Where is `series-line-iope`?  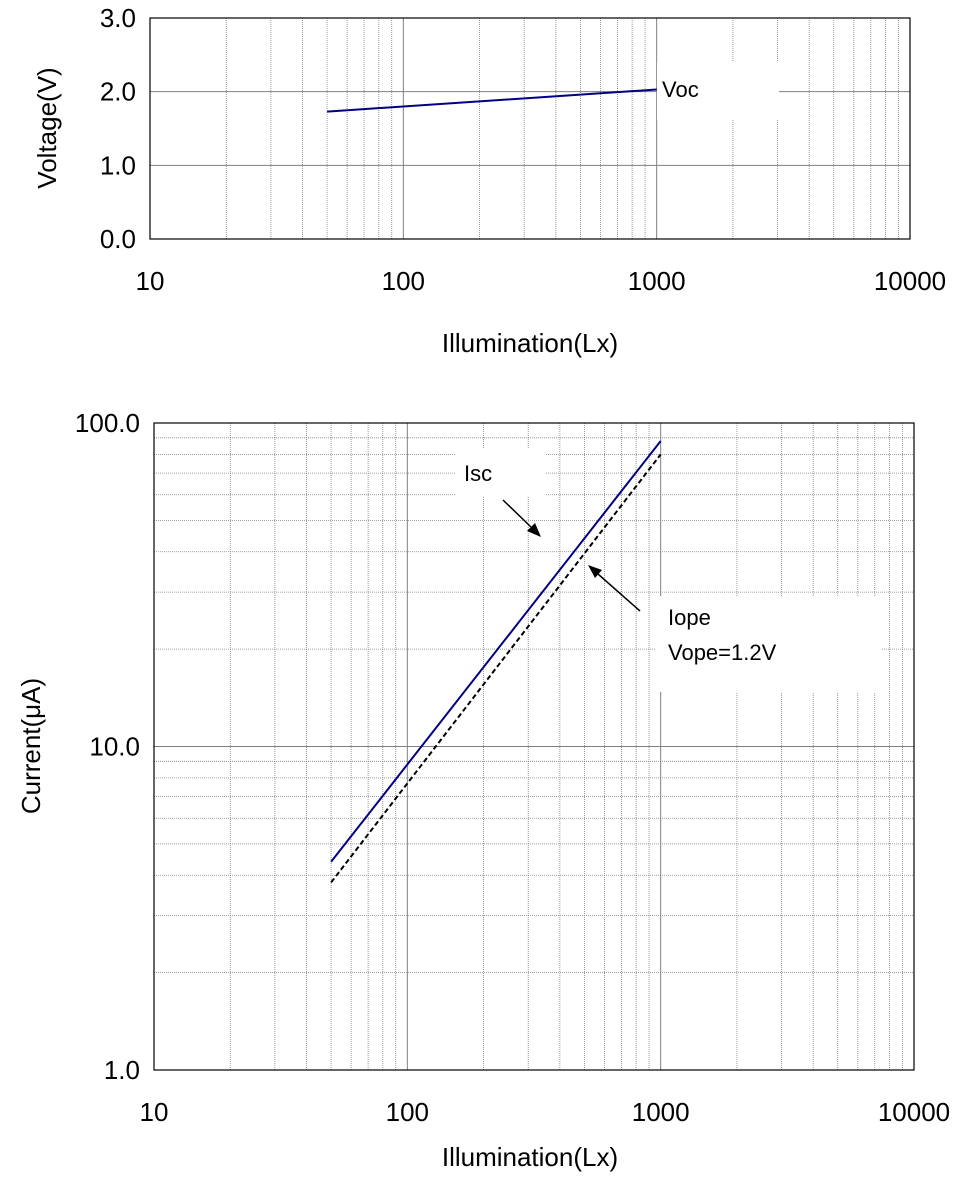
series-line-iope is located at coordinates (496, 668).